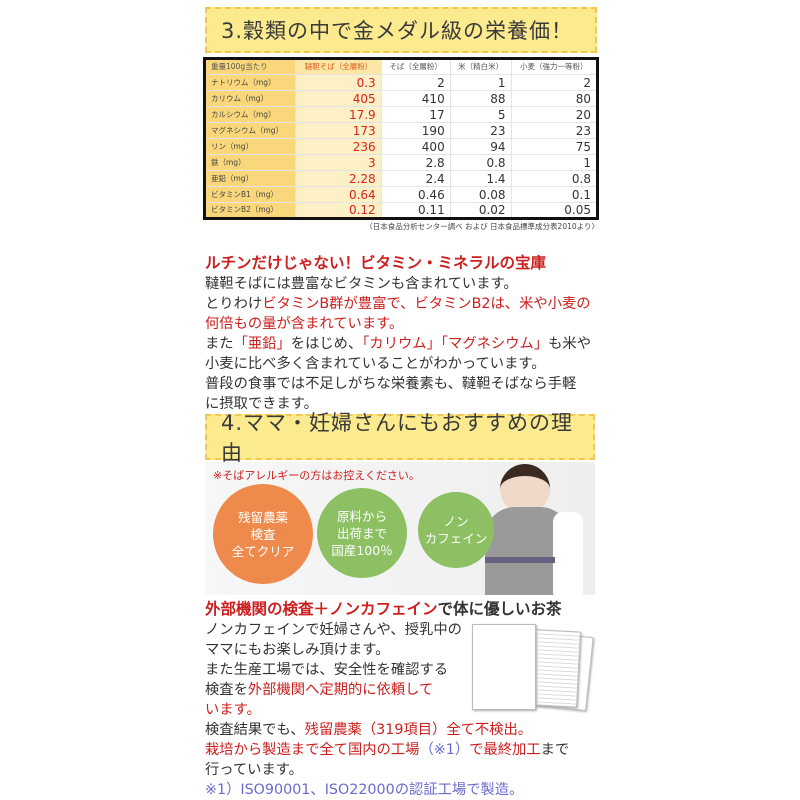  What do you see at coordinates (554, 194) in the screenshot?
I see `table-cell: 0.1` at bounding box center [554, 194].